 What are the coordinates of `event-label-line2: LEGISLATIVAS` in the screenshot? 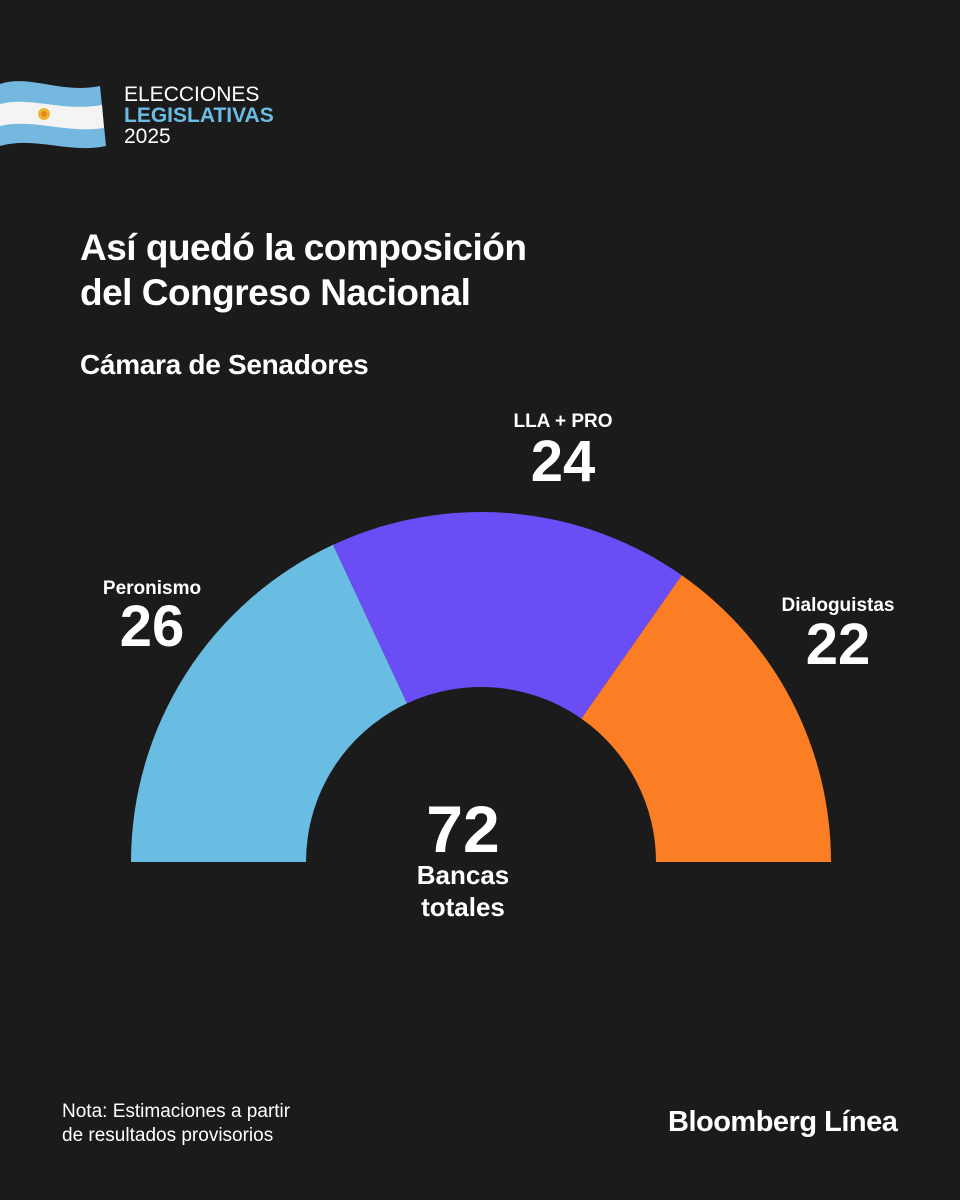 It's located at (199, 115).